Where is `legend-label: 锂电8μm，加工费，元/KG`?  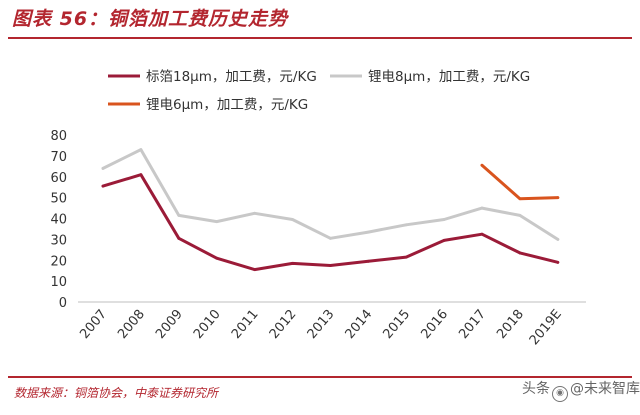
legend-label: 锂电8μm，加工费，元/KG is located at coordinates (449, 77).